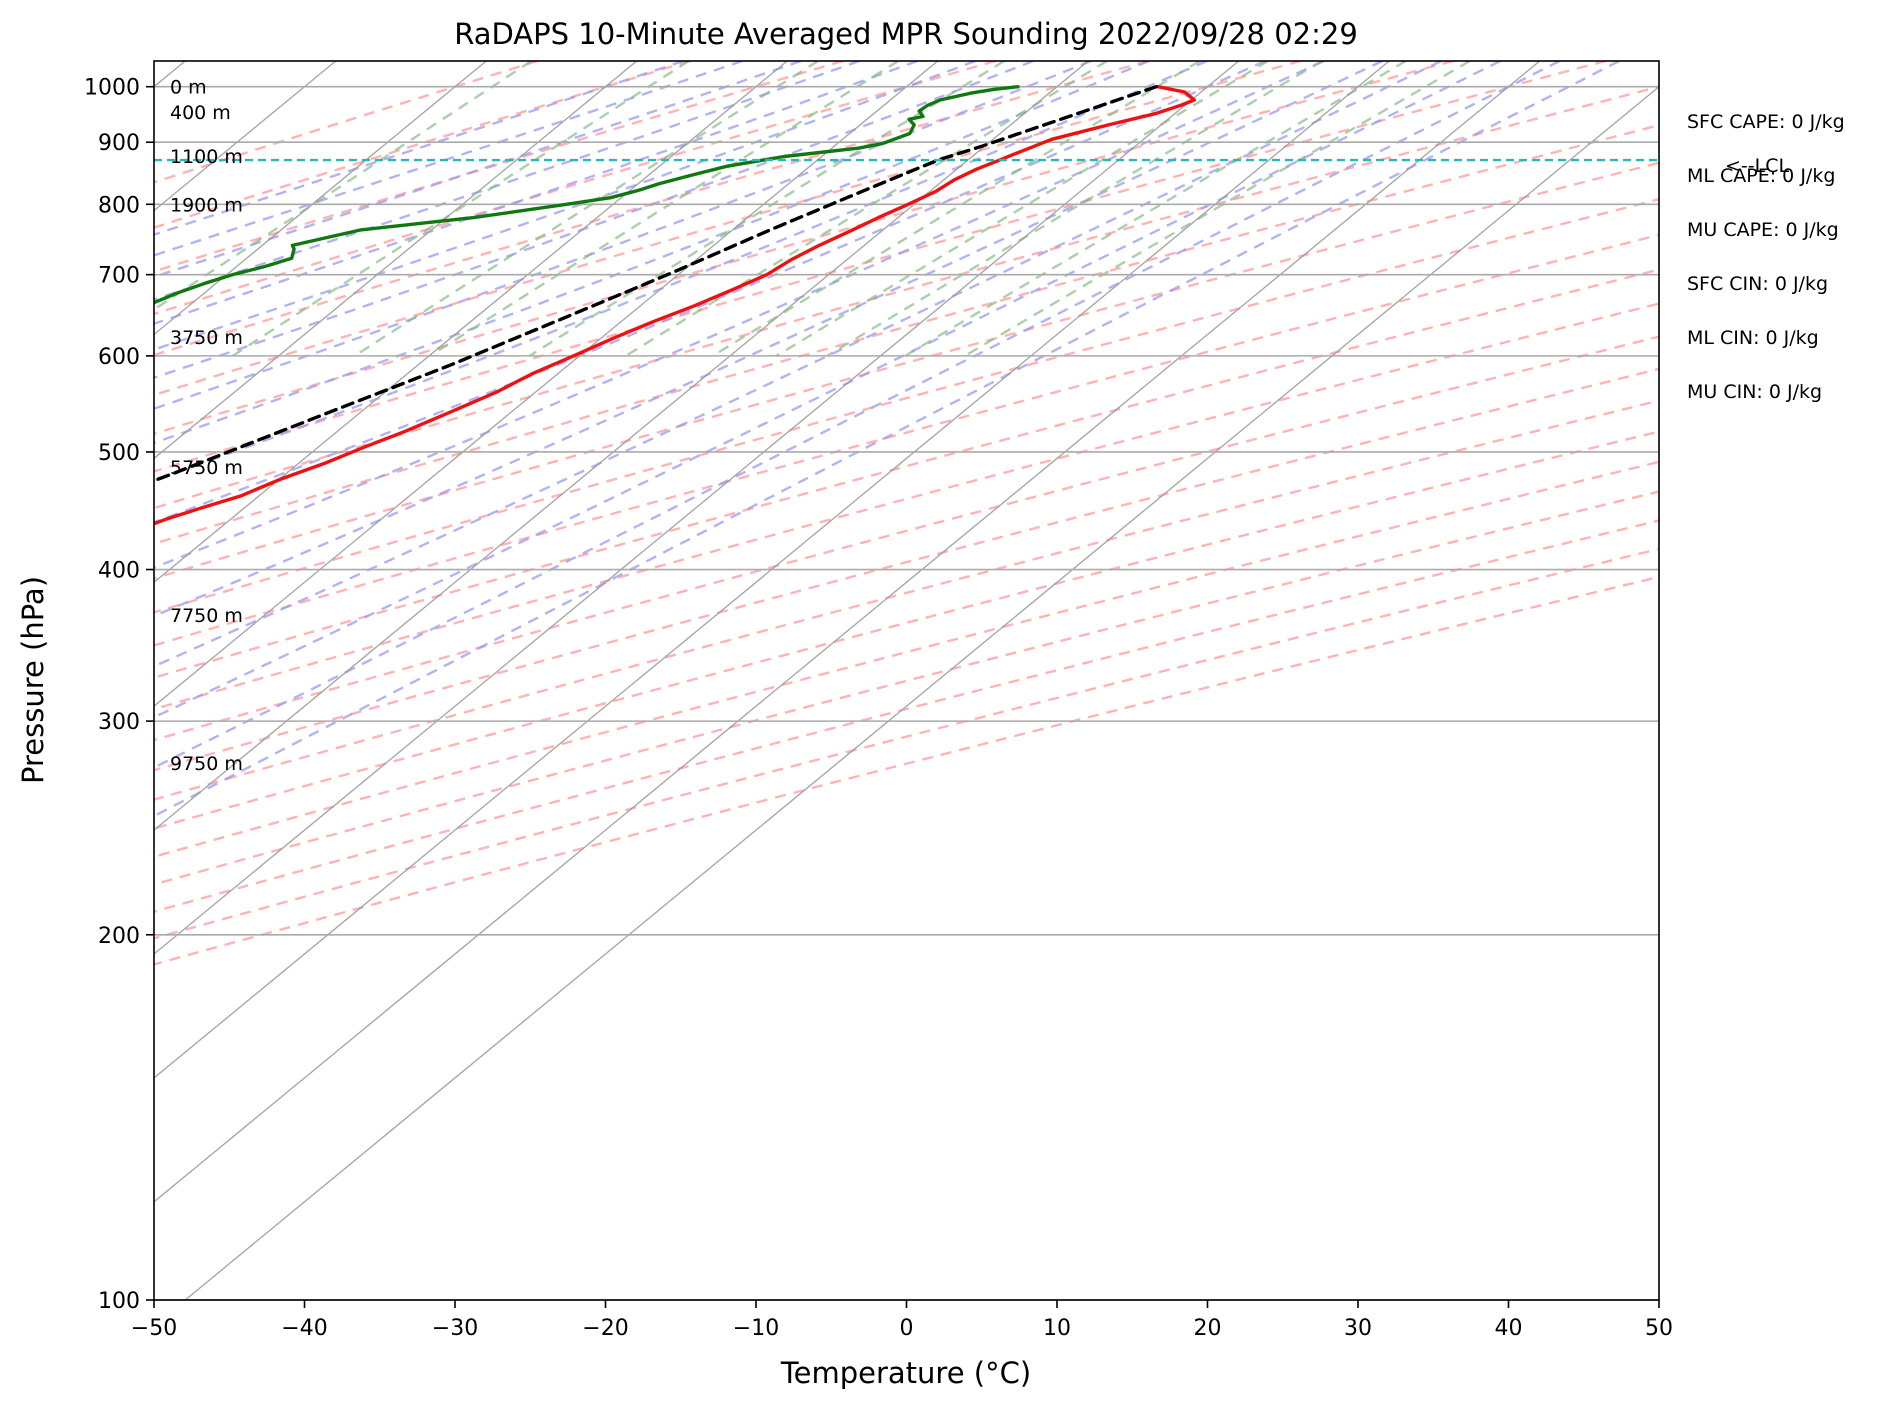 This screenshot has width=1882, height=1406. I want to click on x-tick-label: 10, so click(1057, 1328).